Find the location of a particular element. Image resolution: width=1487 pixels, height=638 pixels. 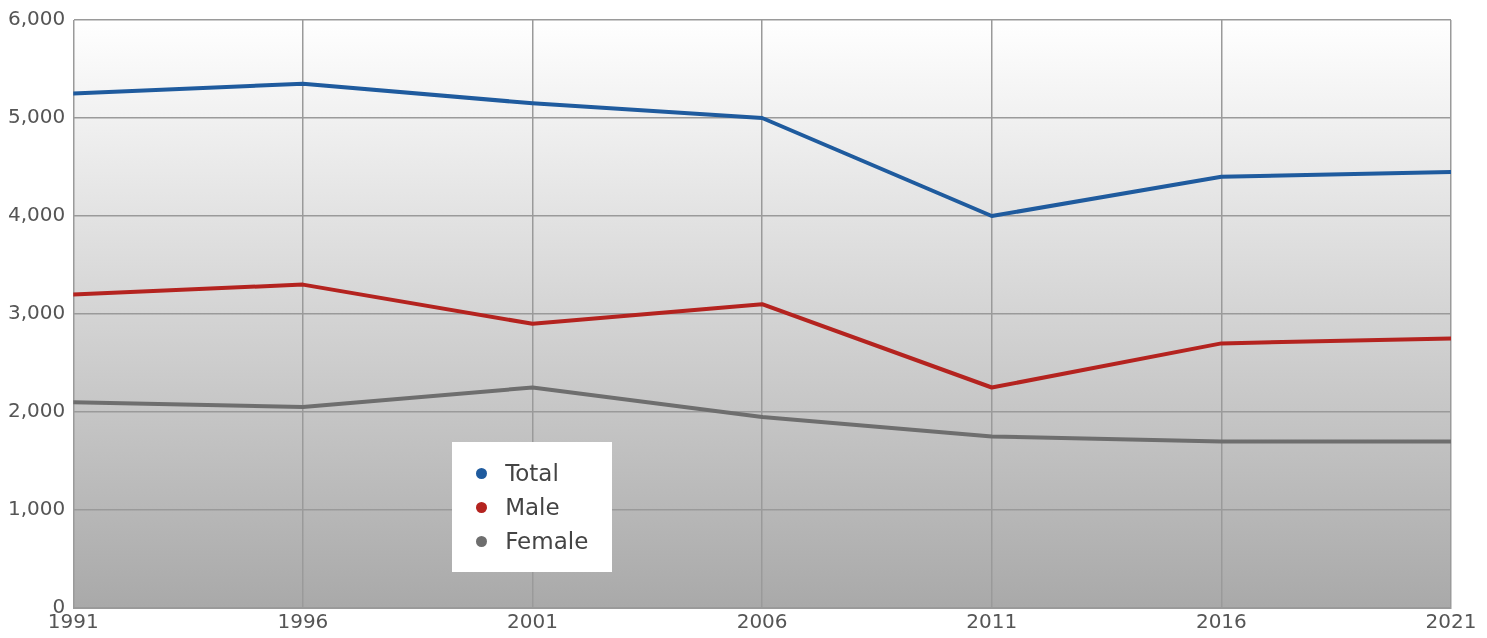

y-tick-label: 5,000 is located at coordinates (36, 116).